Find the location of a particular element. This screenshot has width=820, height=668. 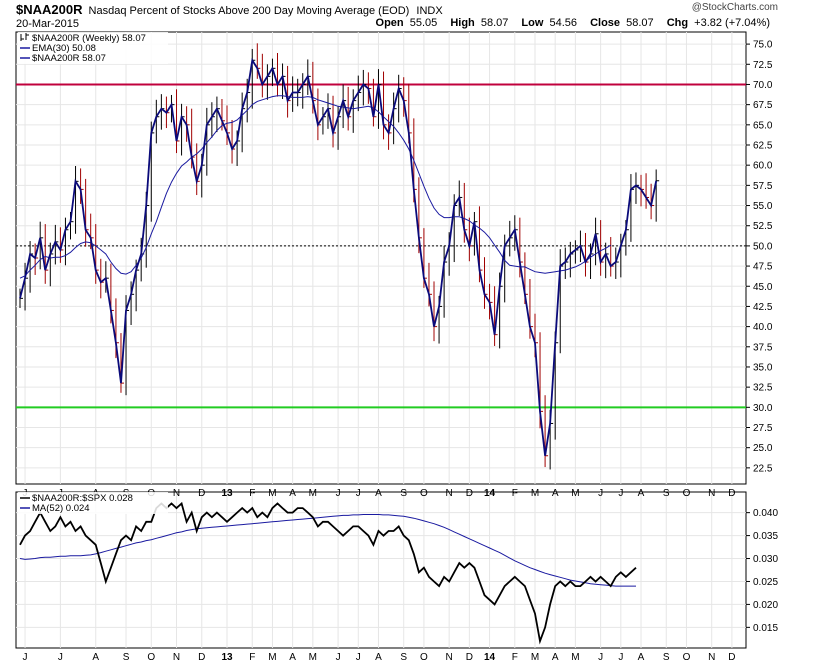

ratio-legend-label: MA(52) 0.024 is located at coordinates (61, 508).